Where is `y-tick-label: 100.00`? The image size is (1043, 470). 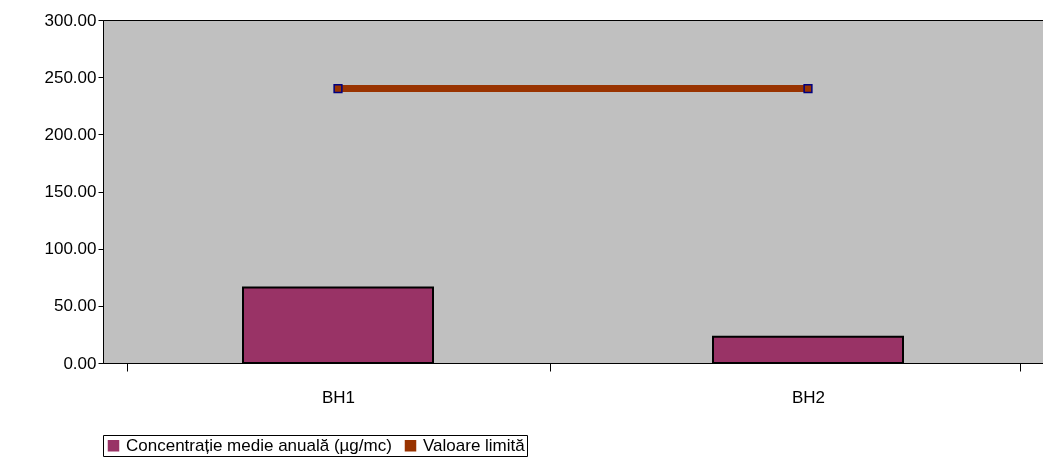
y-tick-label: 100.00 is located at coordinates (70, 249).